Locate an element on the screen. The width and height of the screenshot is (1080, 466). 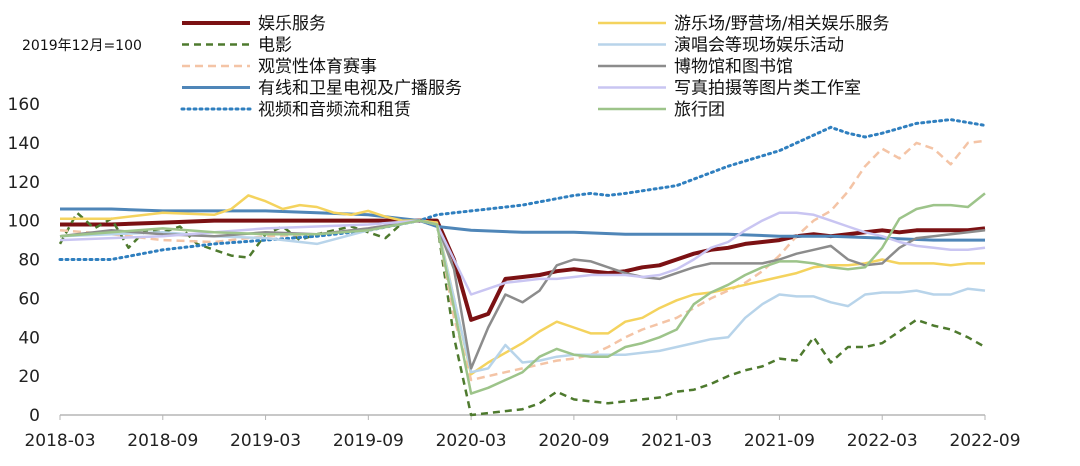
y-tick-label: 100 is located at coordinates (24, 222).